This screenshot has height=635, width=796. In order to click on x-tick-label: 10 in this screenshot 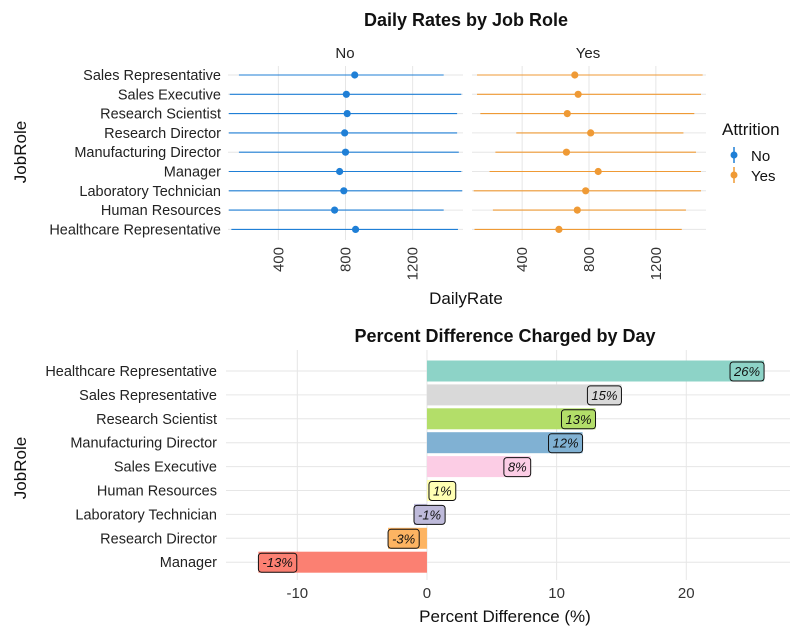, I will do `click(556, 593)`.